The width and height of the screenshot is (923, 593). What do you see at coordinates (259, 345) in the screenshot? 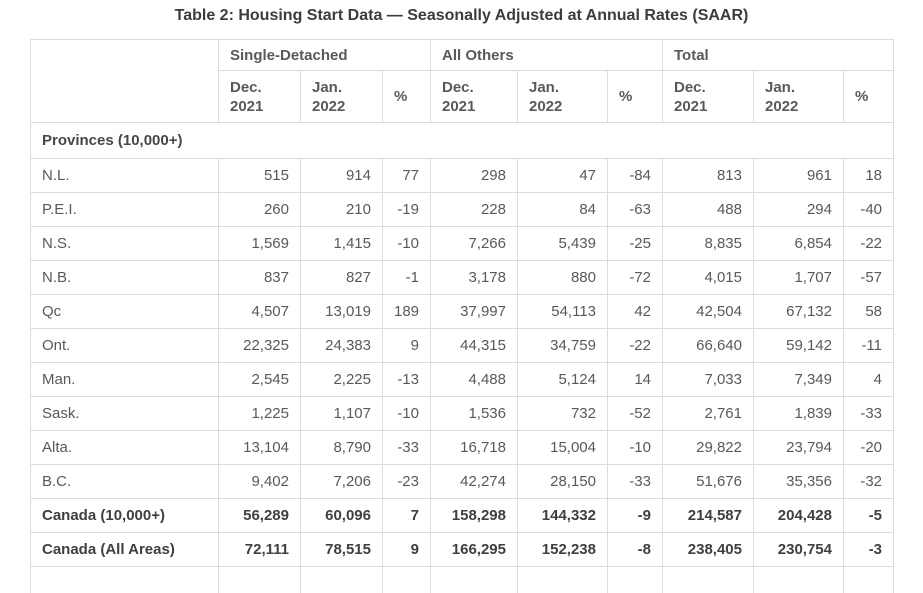
I see `value-cell: 22,325` at bounding box center [259, 345].